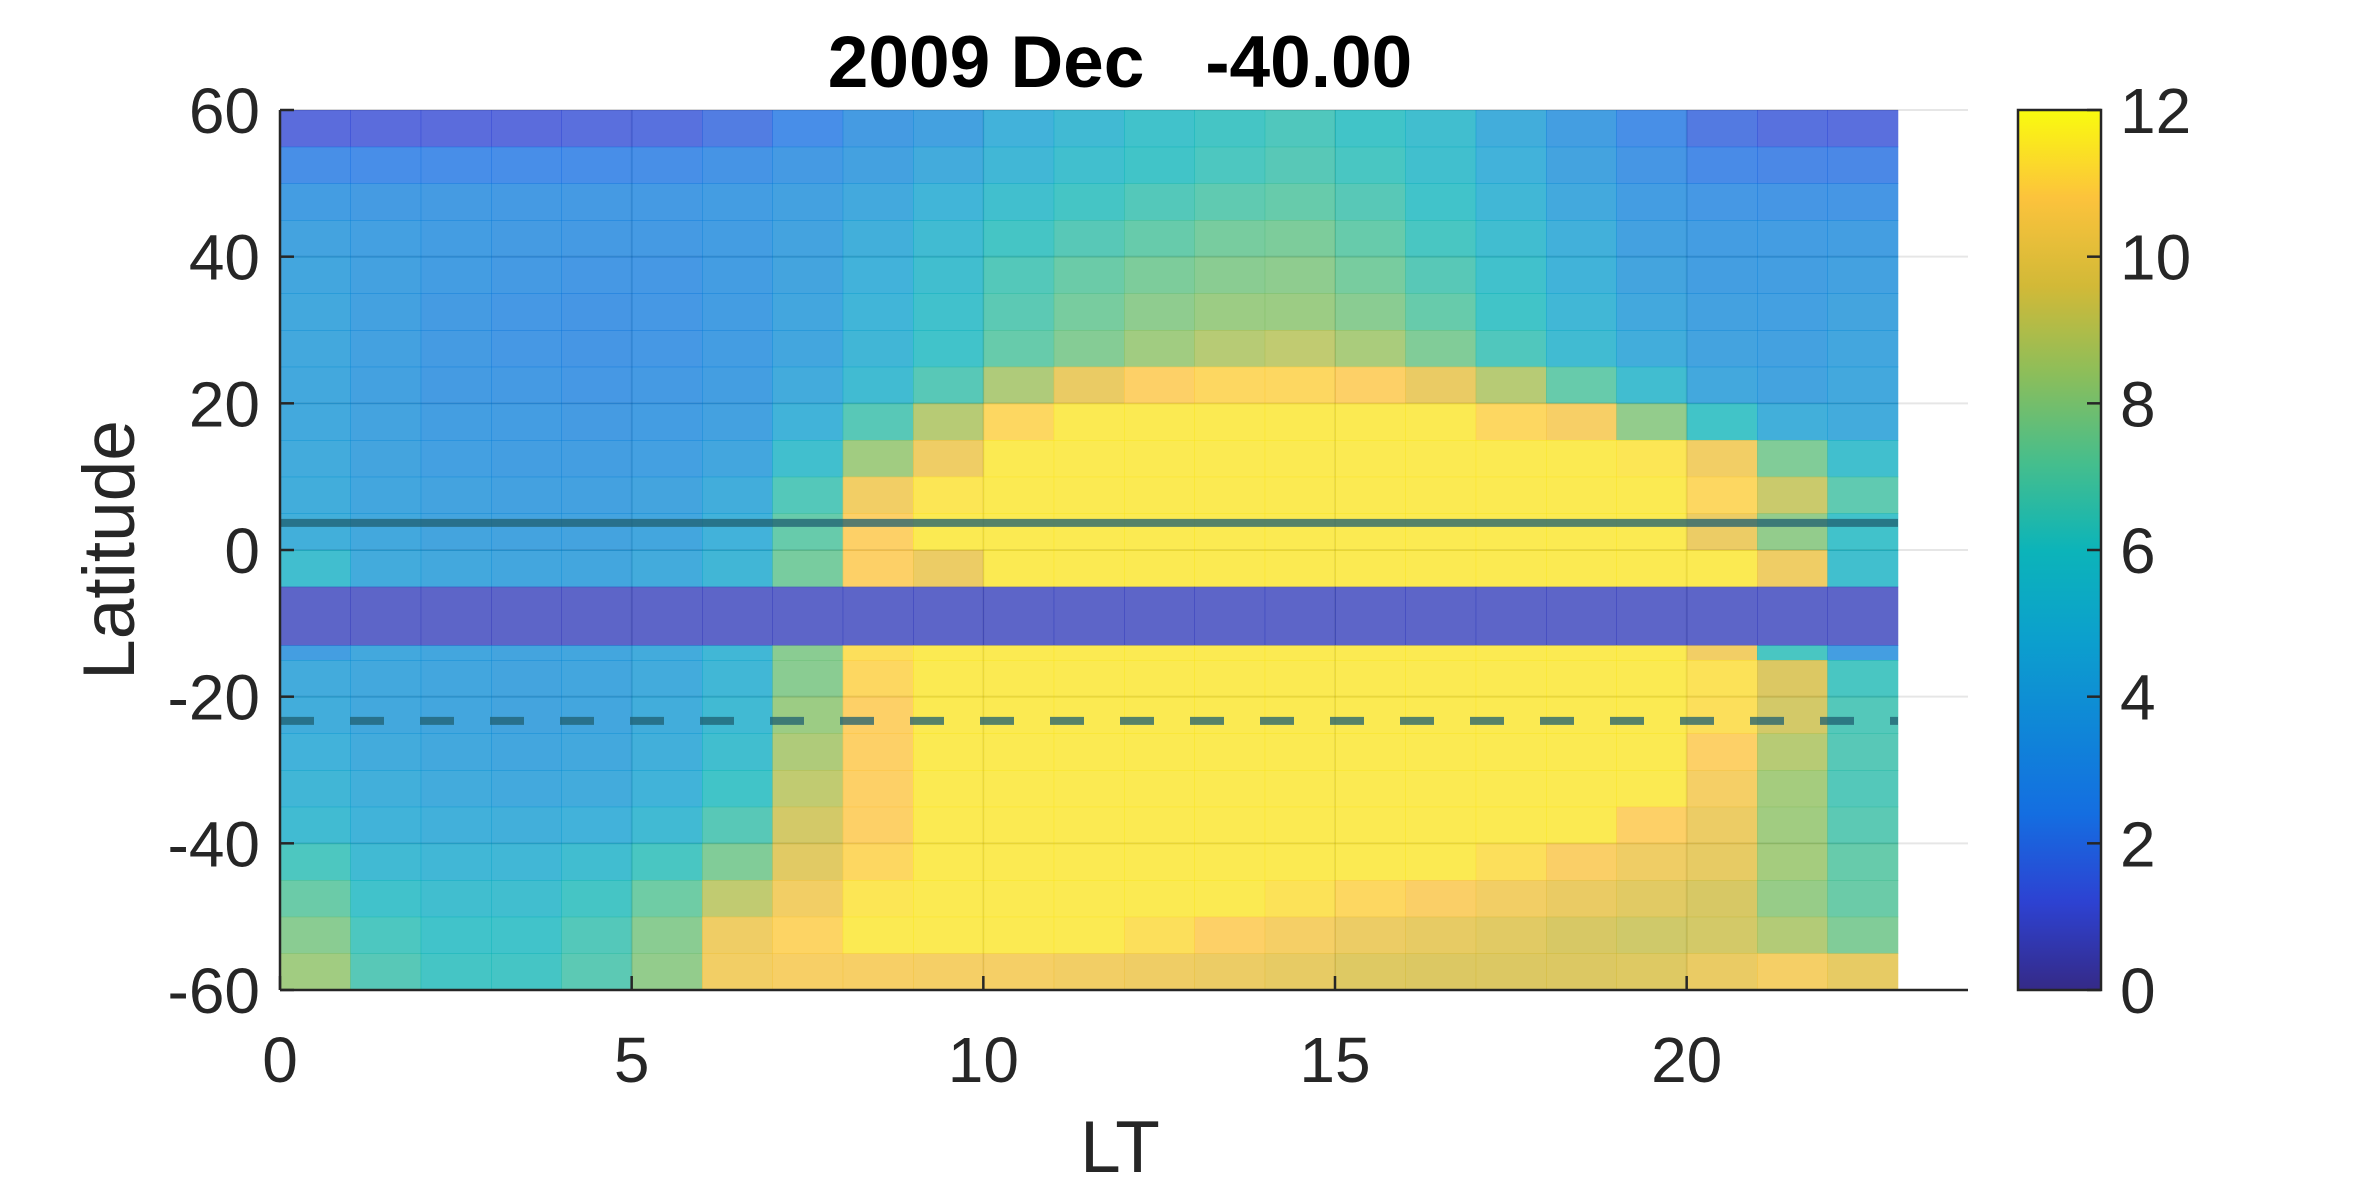 The width and height of the screenshot is (2362, 1181). I want to click on y-tick-label: 40, so click(224, 258).